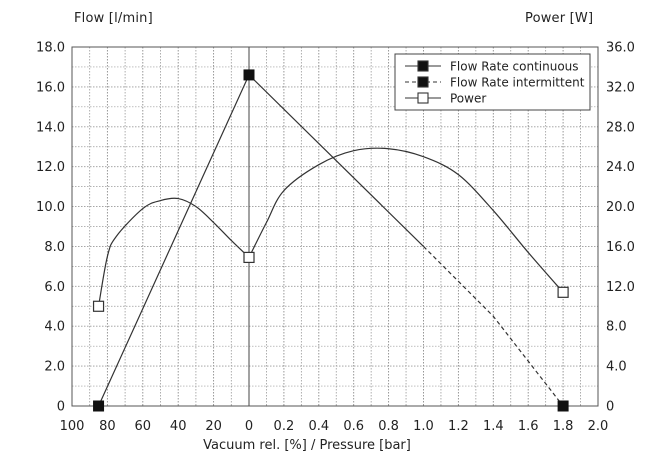  I want to click on y-right-tick-label: 36.0, so click(620, 48).